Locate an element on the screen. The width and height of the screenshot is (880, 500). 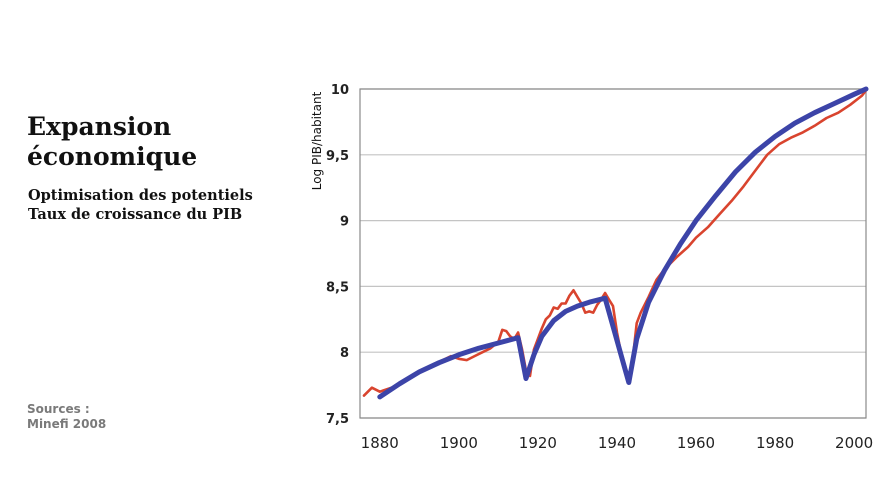
page-title-line-1: Expansion is located at coordinates (99, 126).